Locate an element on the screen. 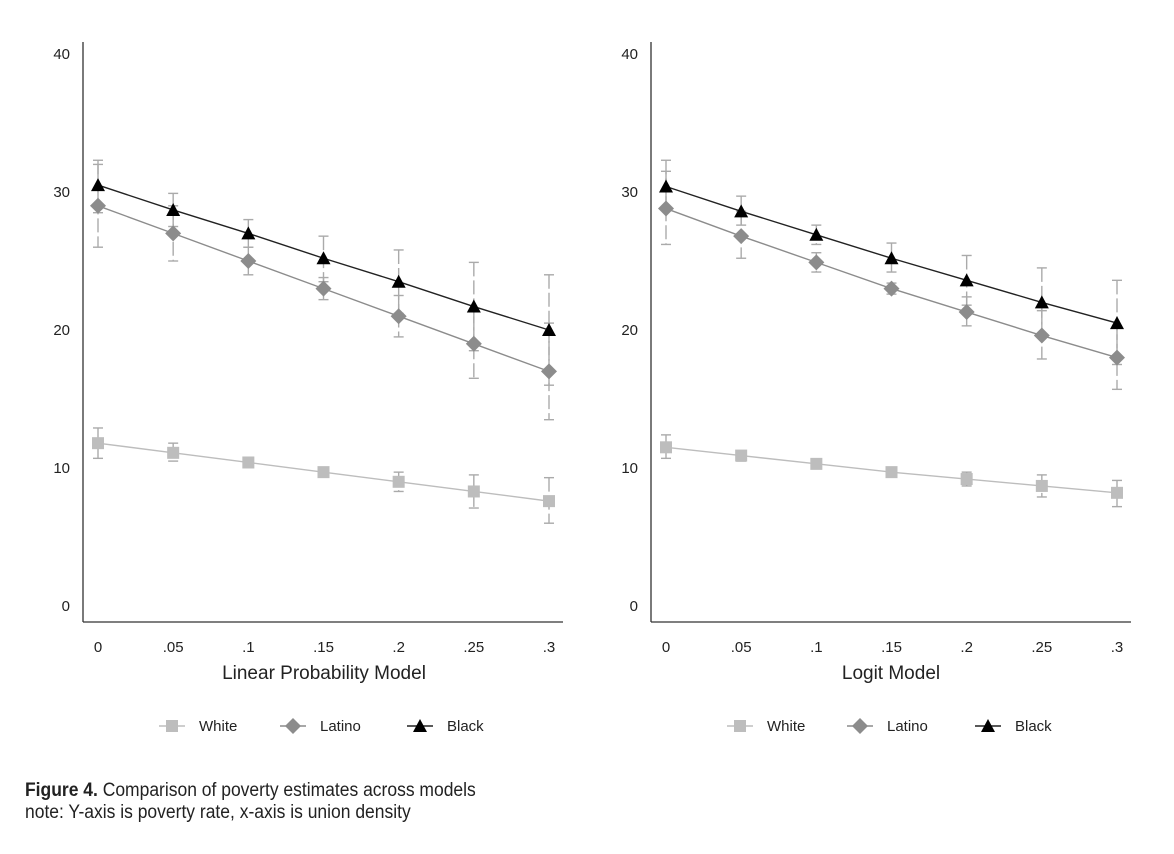 The image size is (1174, 854). x-axis-title: Linear Probability Model is located at coordinates (324, 673).